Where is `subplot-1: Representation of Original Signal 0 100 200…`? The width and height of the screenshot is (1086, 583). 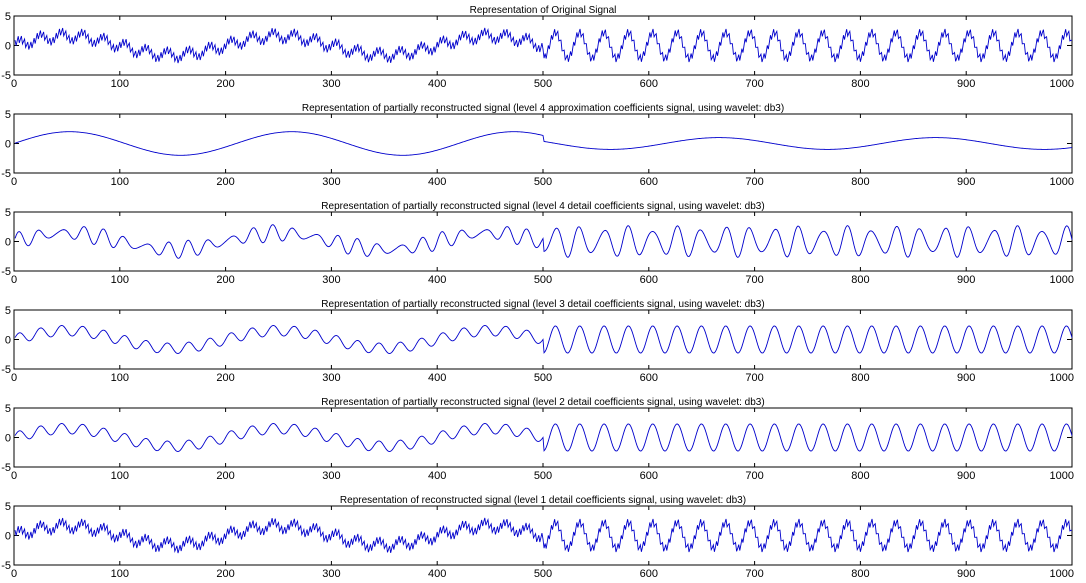 subplot-1: Representation of Original Signal 0 100 200… is located at coordinates (537, 47).